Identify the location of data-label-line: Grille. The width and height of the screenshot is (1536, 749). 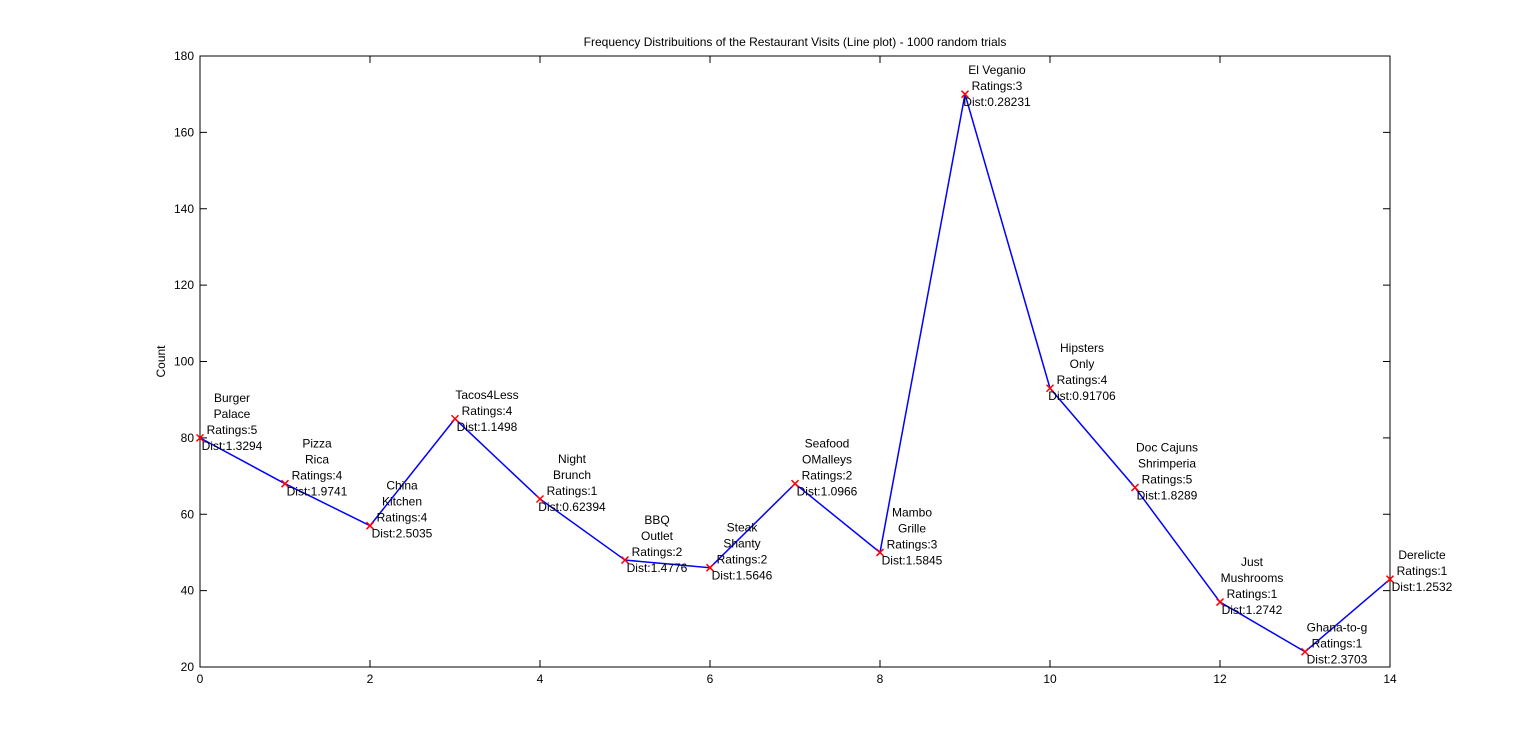
(912, 528).